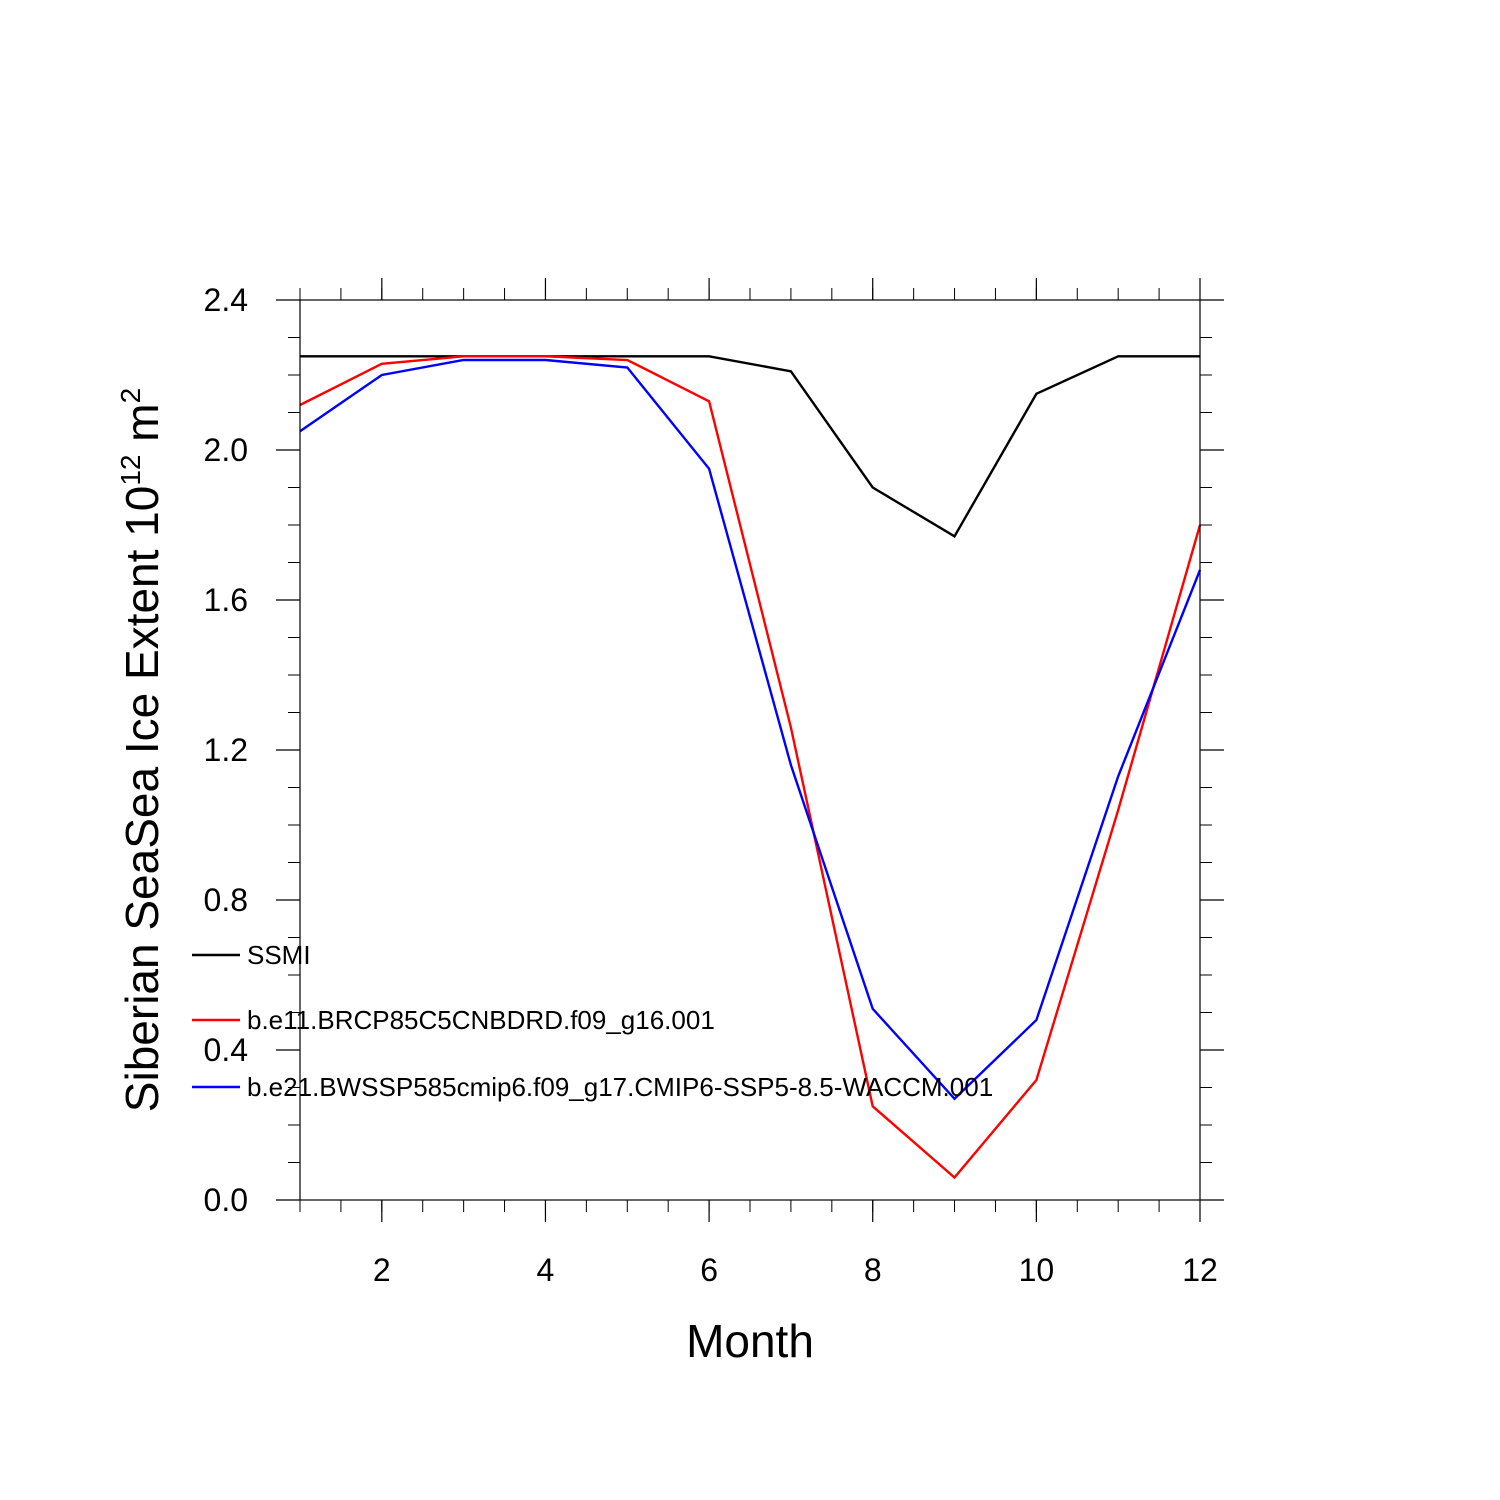  Describe the element at coordinates (226, 1050) in the screenshot. I see `y-tick-label: 0.4` at that location.